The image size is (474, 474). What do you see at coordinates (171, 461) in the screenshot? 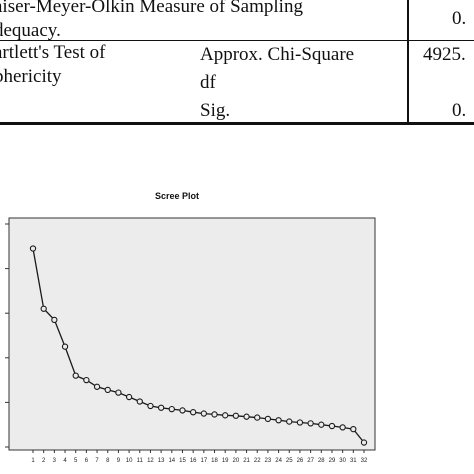
I see `x-tick-label: 14` at bounding box center [171, 461].